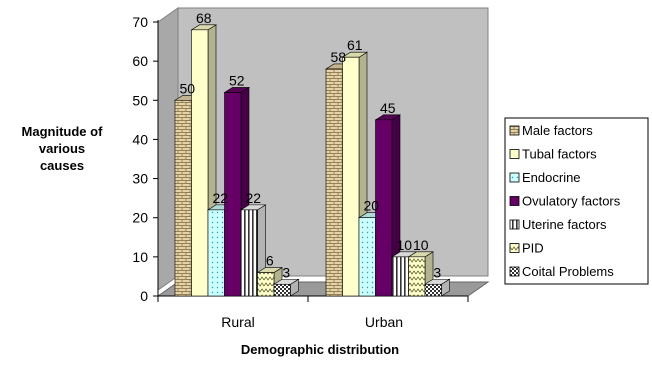  Describe the element at coordinates (568, 271) in the screenshot. I see `legend-label: Coital Problems` at that location.